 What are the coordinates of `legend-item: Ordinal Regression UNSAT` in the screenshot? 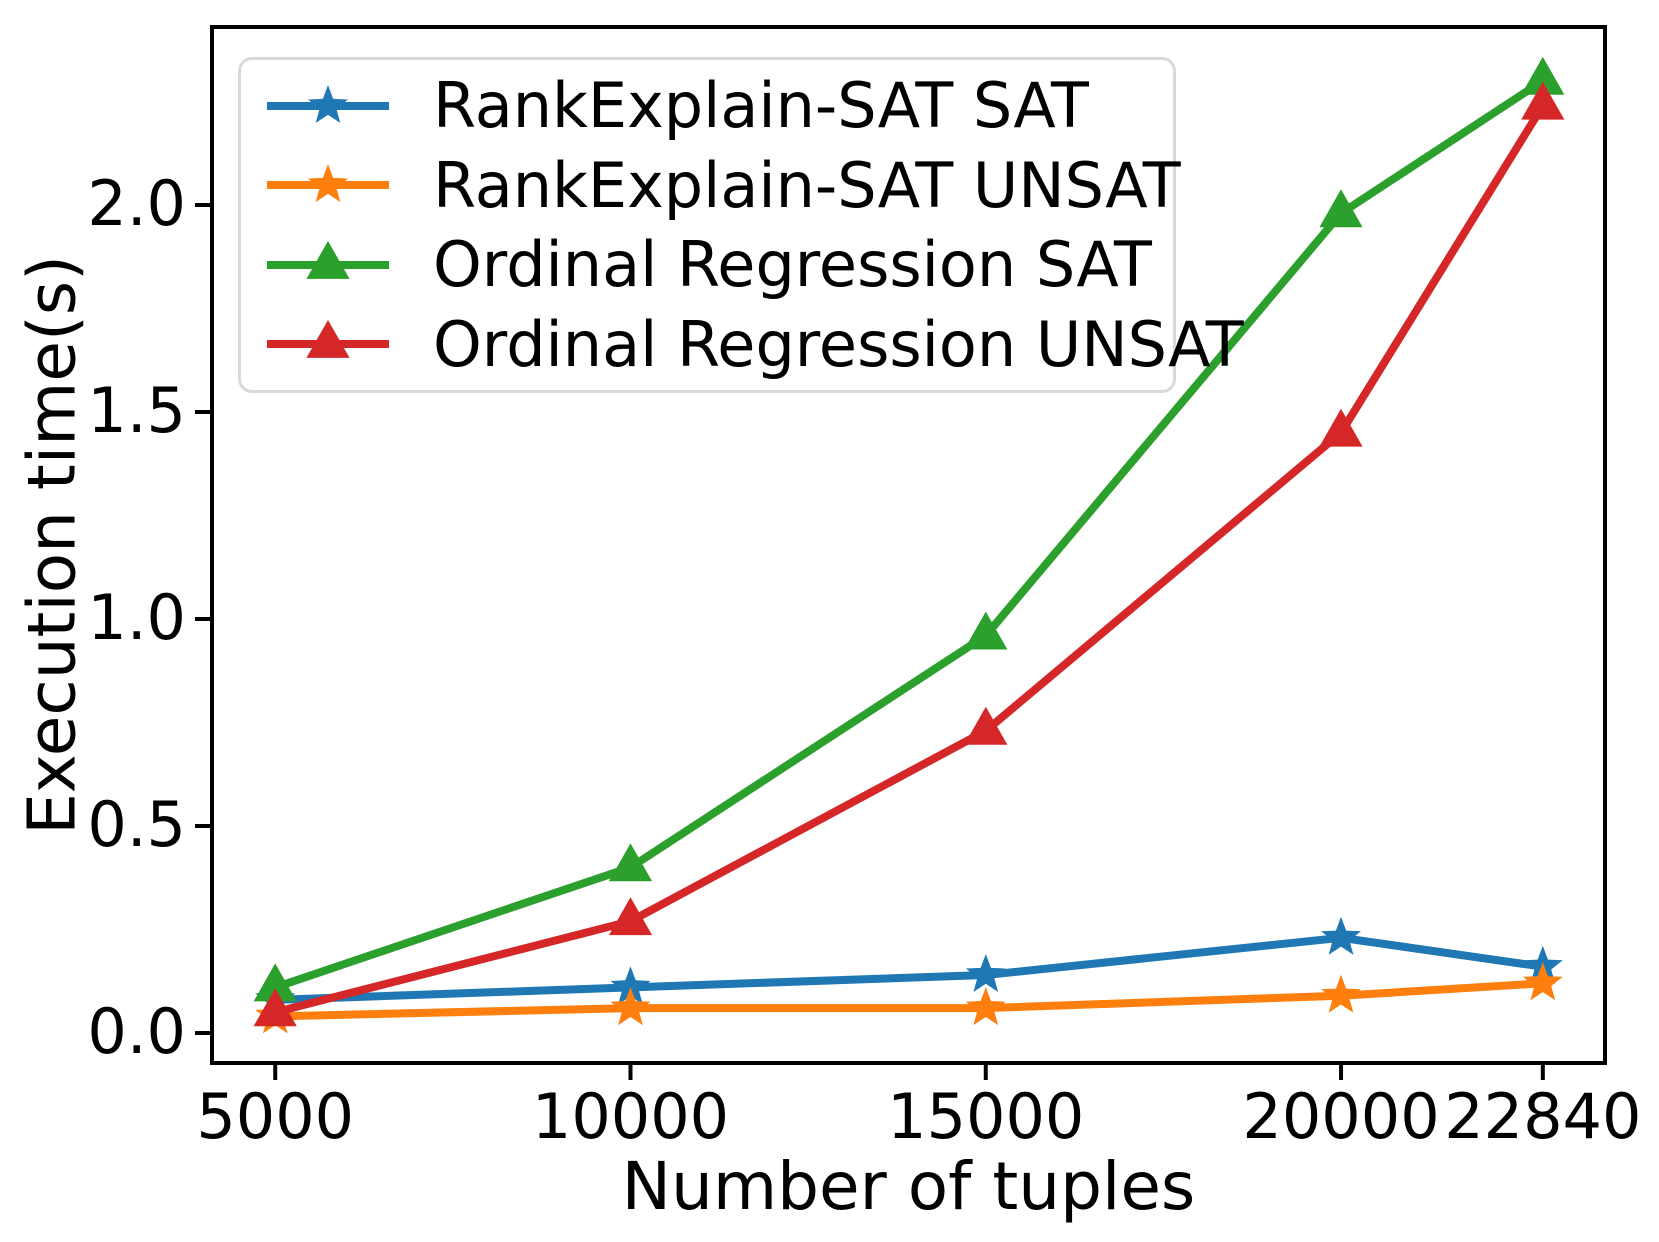 It's located at (753, 344).